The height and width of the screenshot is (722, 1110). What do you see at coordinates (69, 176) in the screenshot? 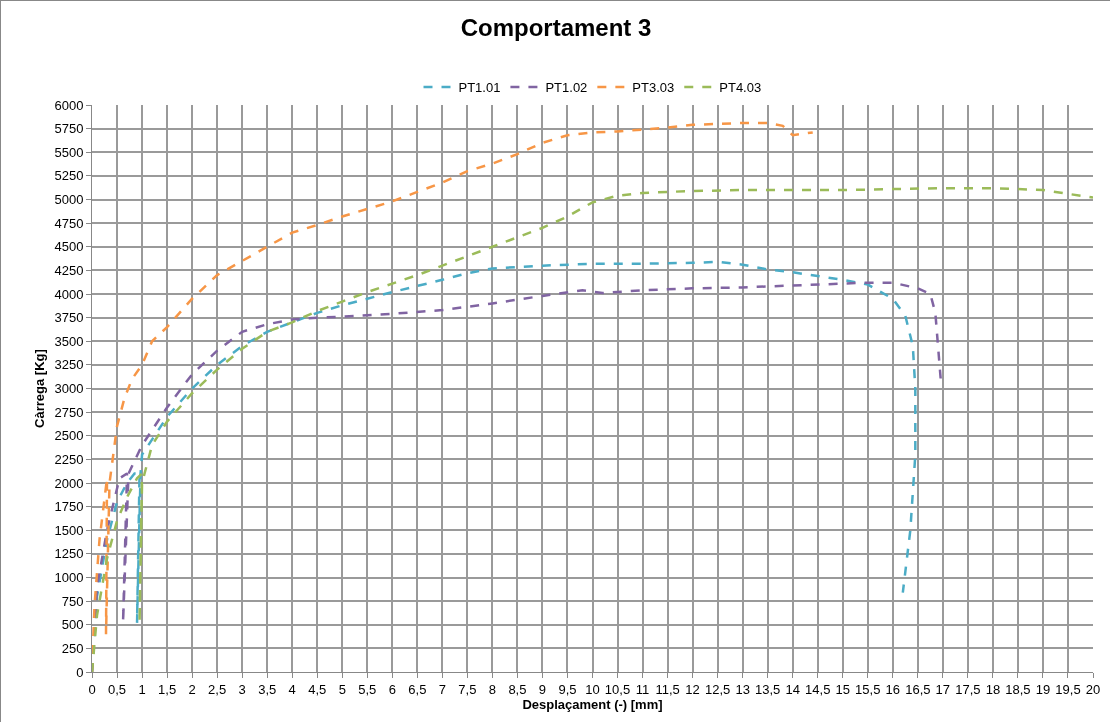
I see `y-tick-label: 5250` at bounding box center [69, 176].